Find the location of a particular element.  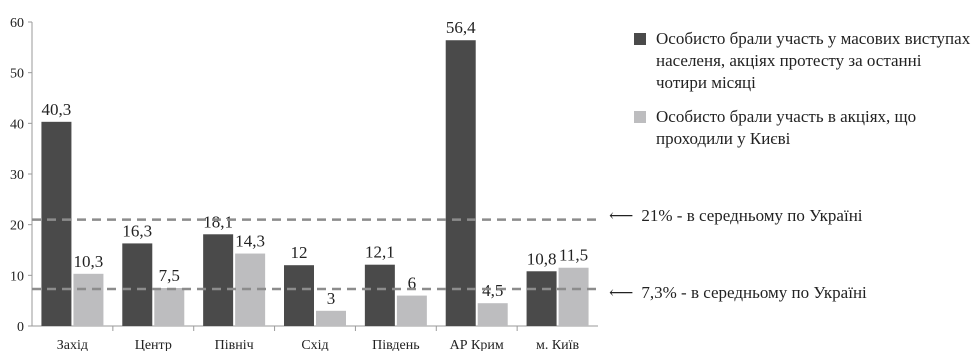

data-label-series-2: 6 is located at coordinates (412, 283).